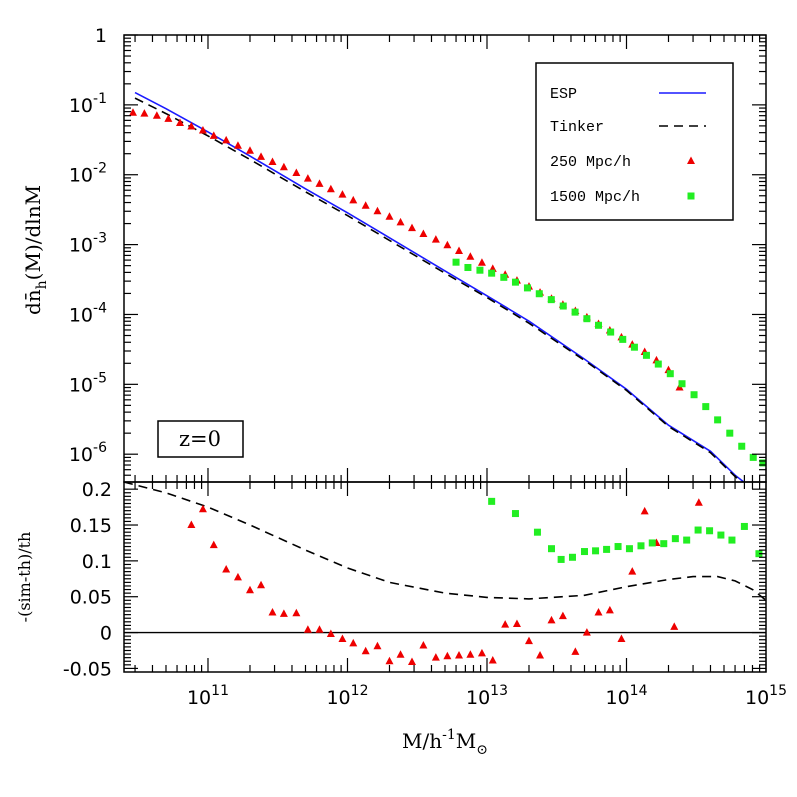 This screenshot has width=797, height=797. Describe the element at coordinates (97, 490) in the screenshot. I see `y-tick-label: 0.2` at that location.